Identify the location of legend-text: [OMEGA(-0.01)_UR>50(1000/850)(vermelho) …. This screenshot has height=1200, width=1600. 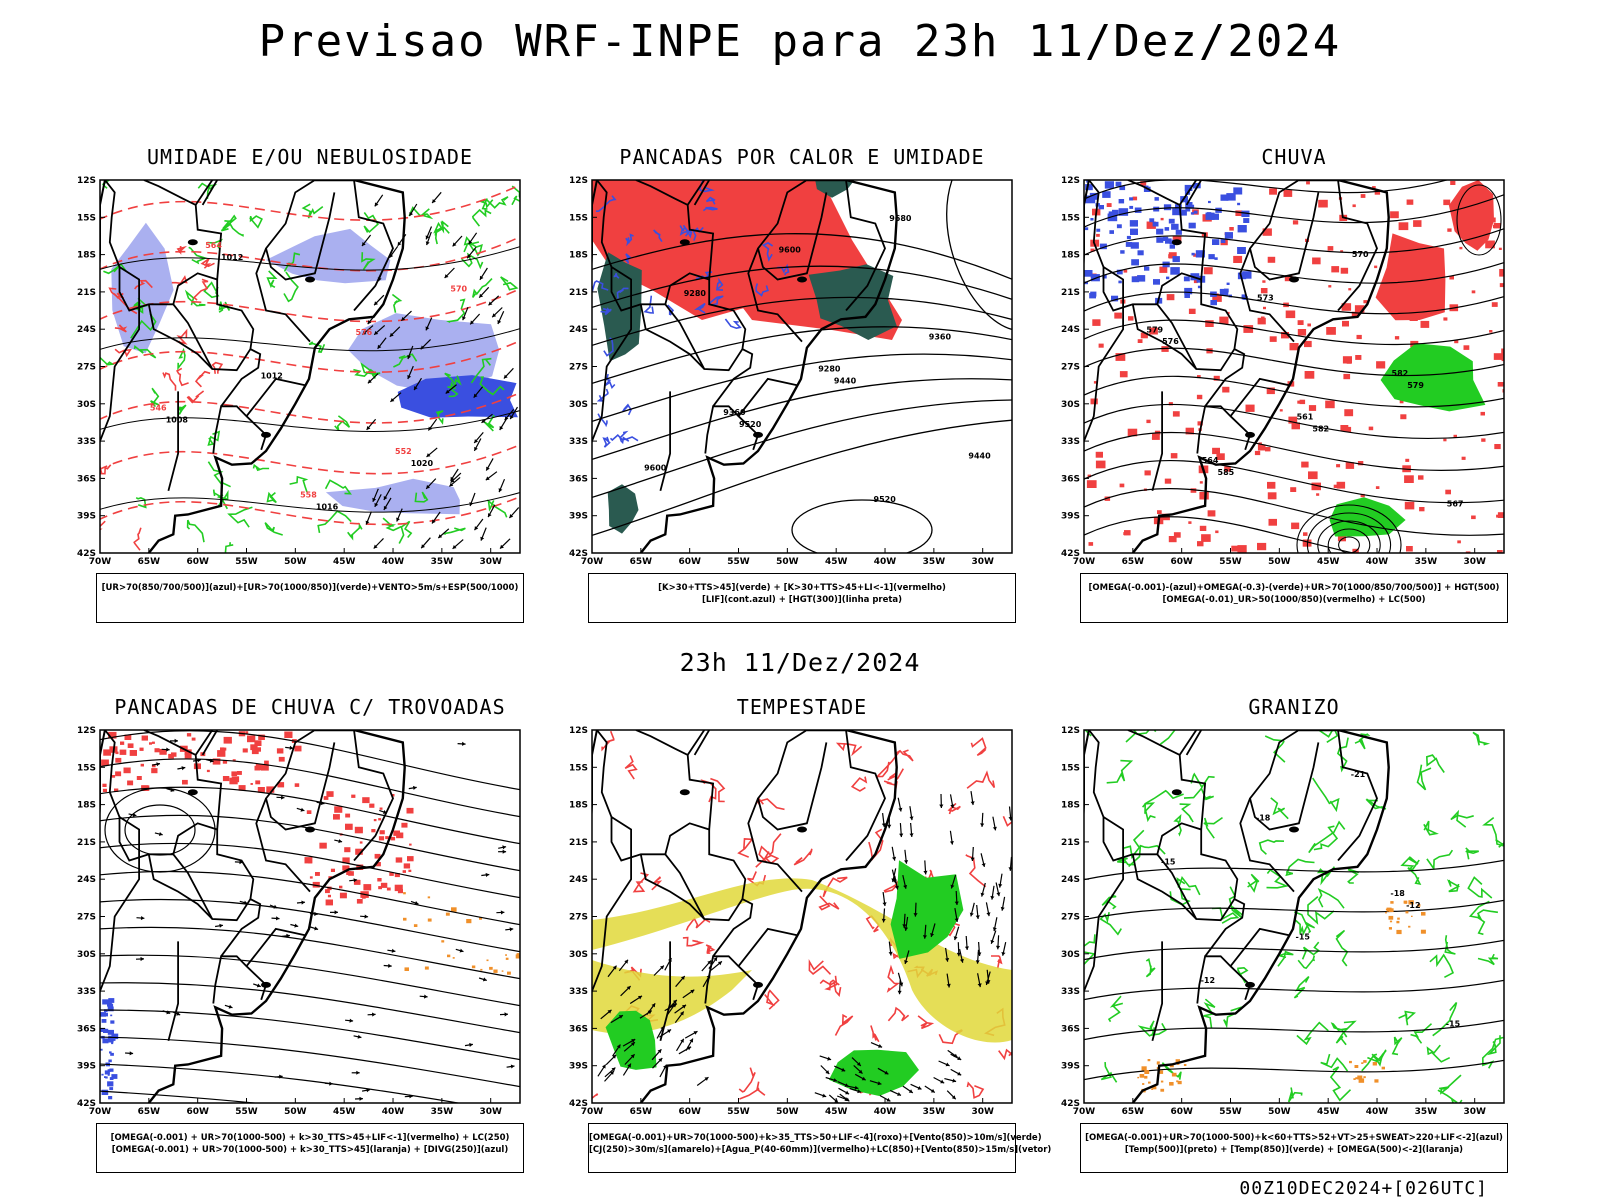
(1294, 600).